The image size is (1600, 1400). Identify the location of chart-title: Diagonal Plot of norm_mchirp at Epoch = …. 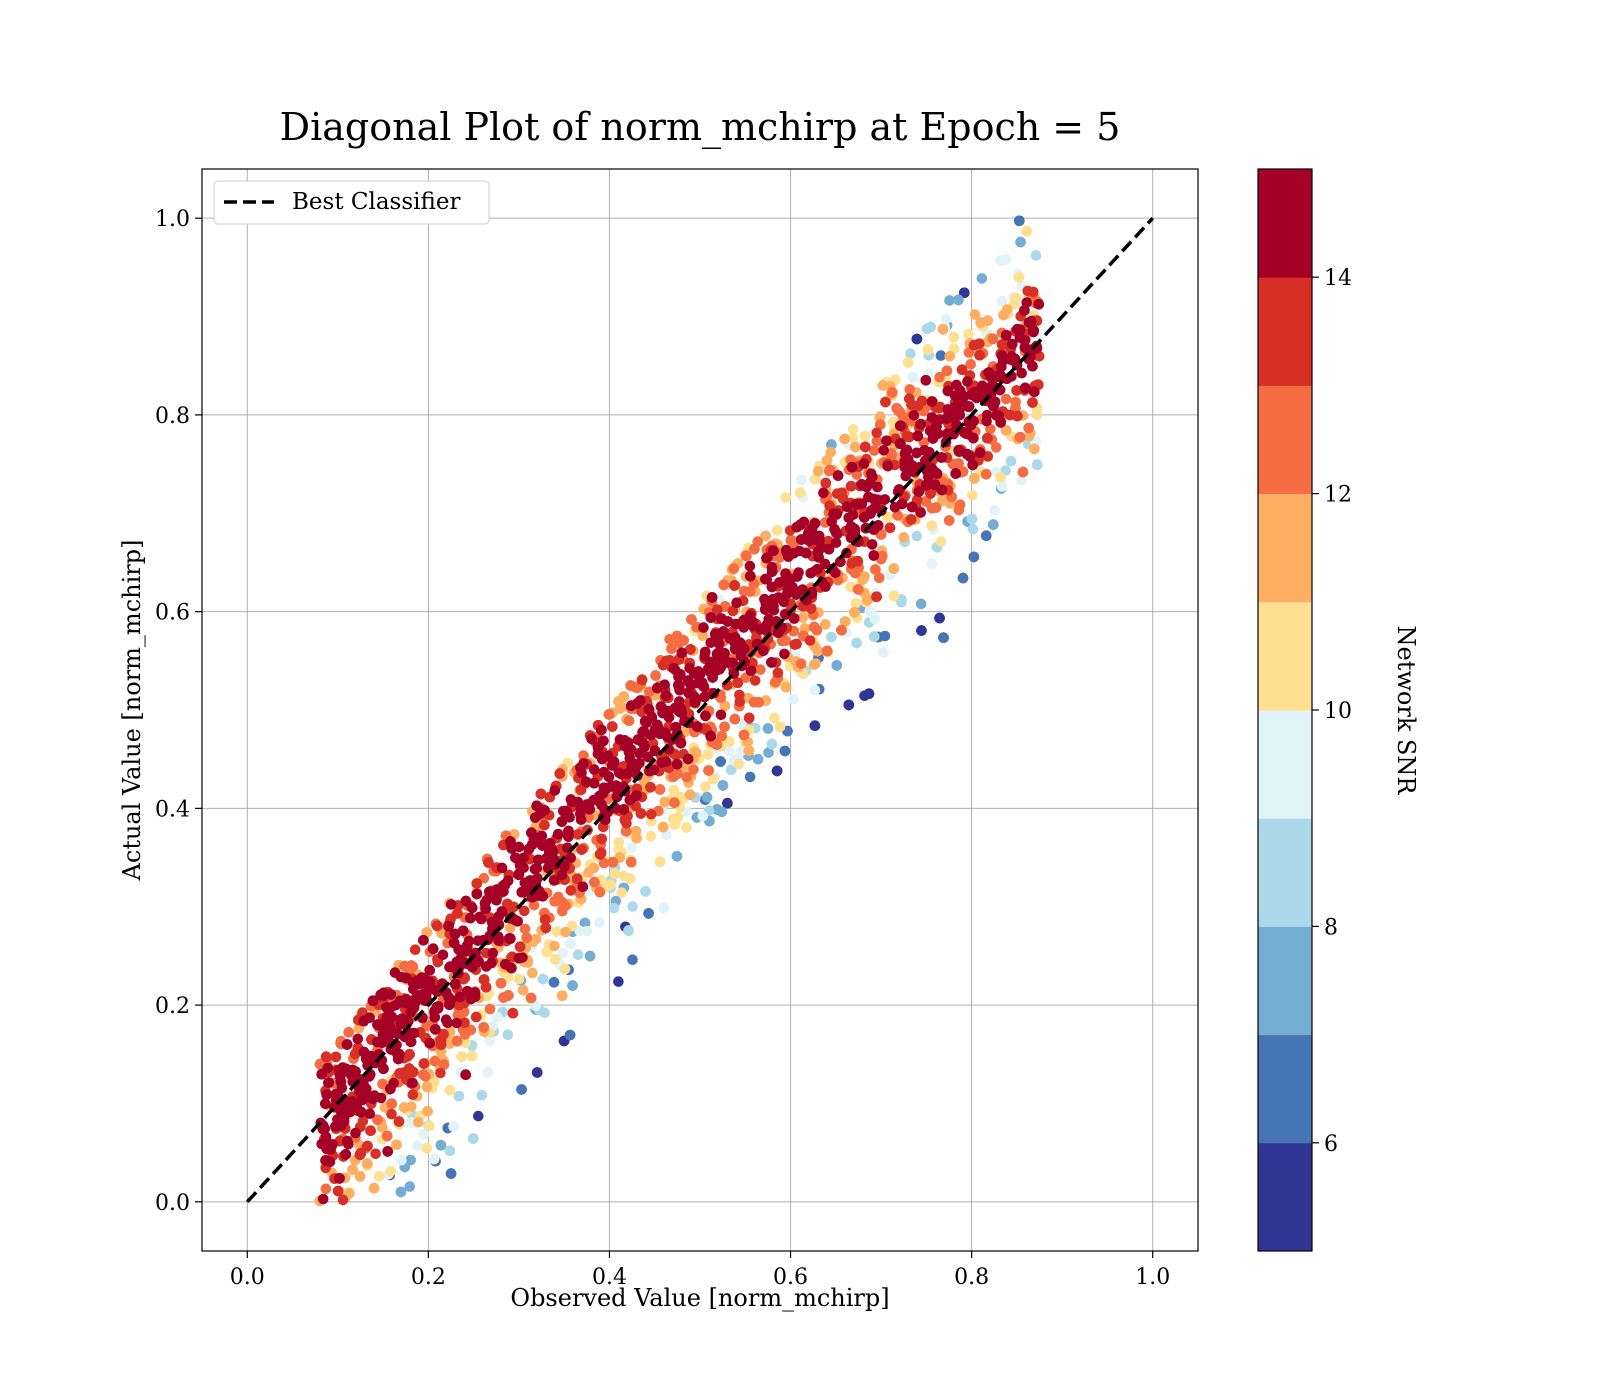
(700, 127).